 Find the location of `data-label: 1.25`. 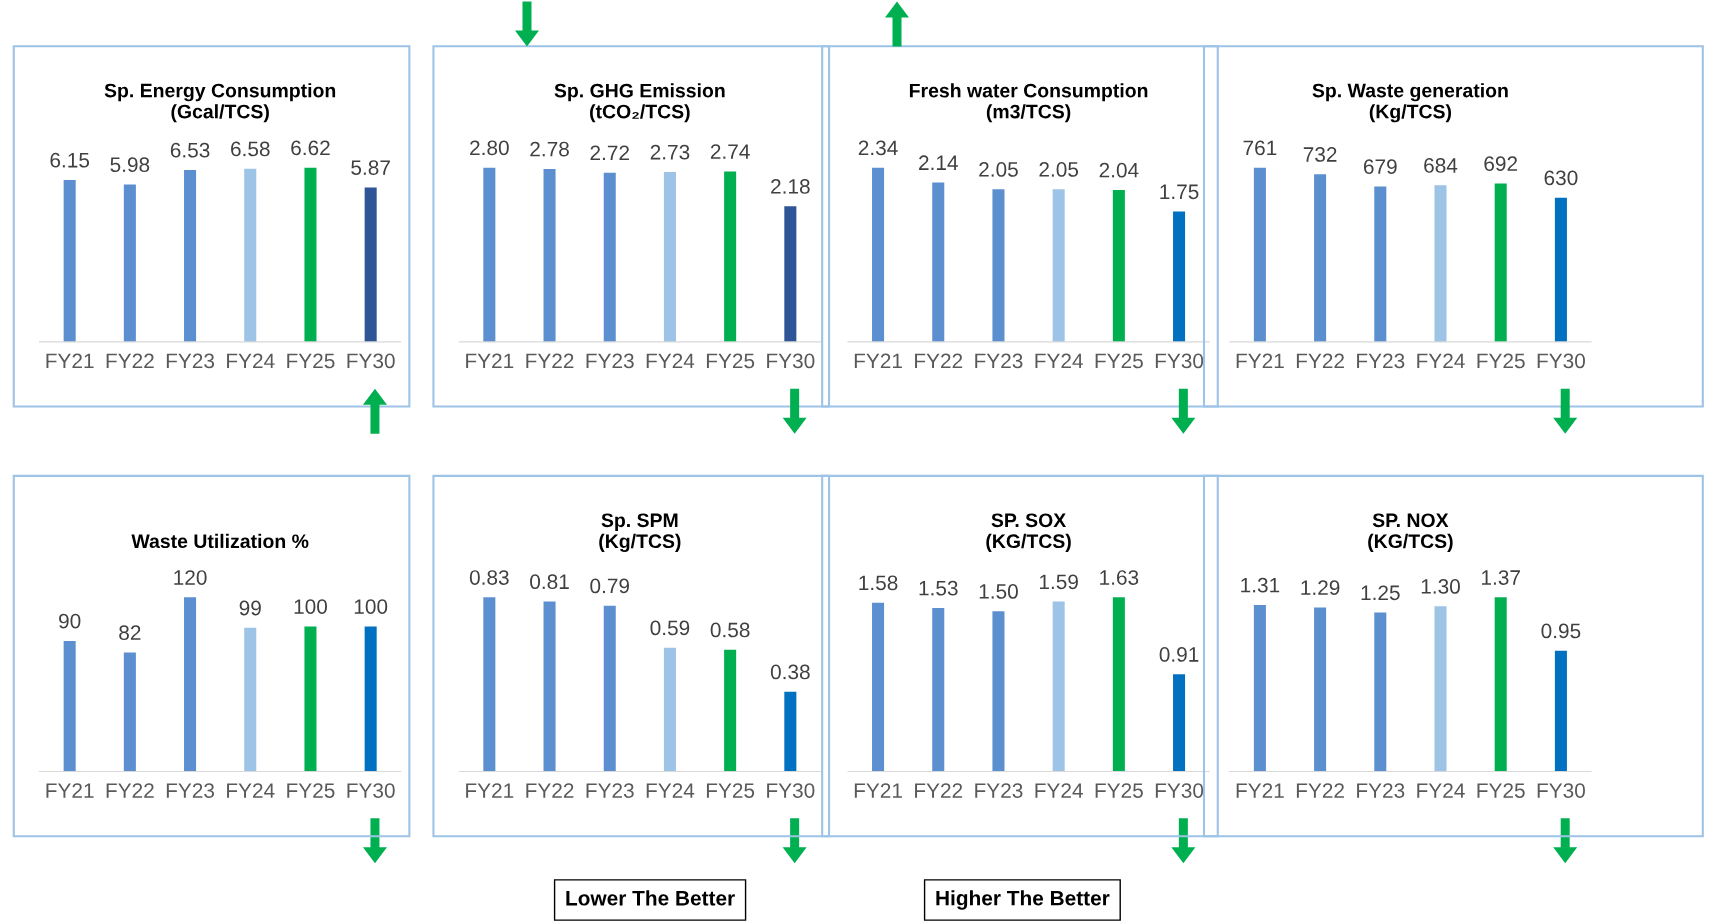

data-label: 1.25 is located at coordinates (1380, 593).